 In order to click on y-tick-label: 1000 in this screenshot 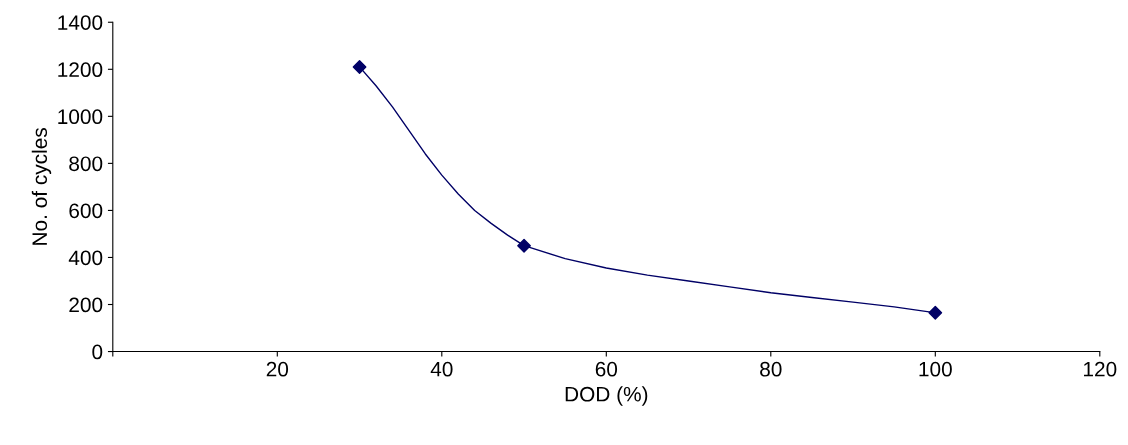, I will do `click(80, 117)`.